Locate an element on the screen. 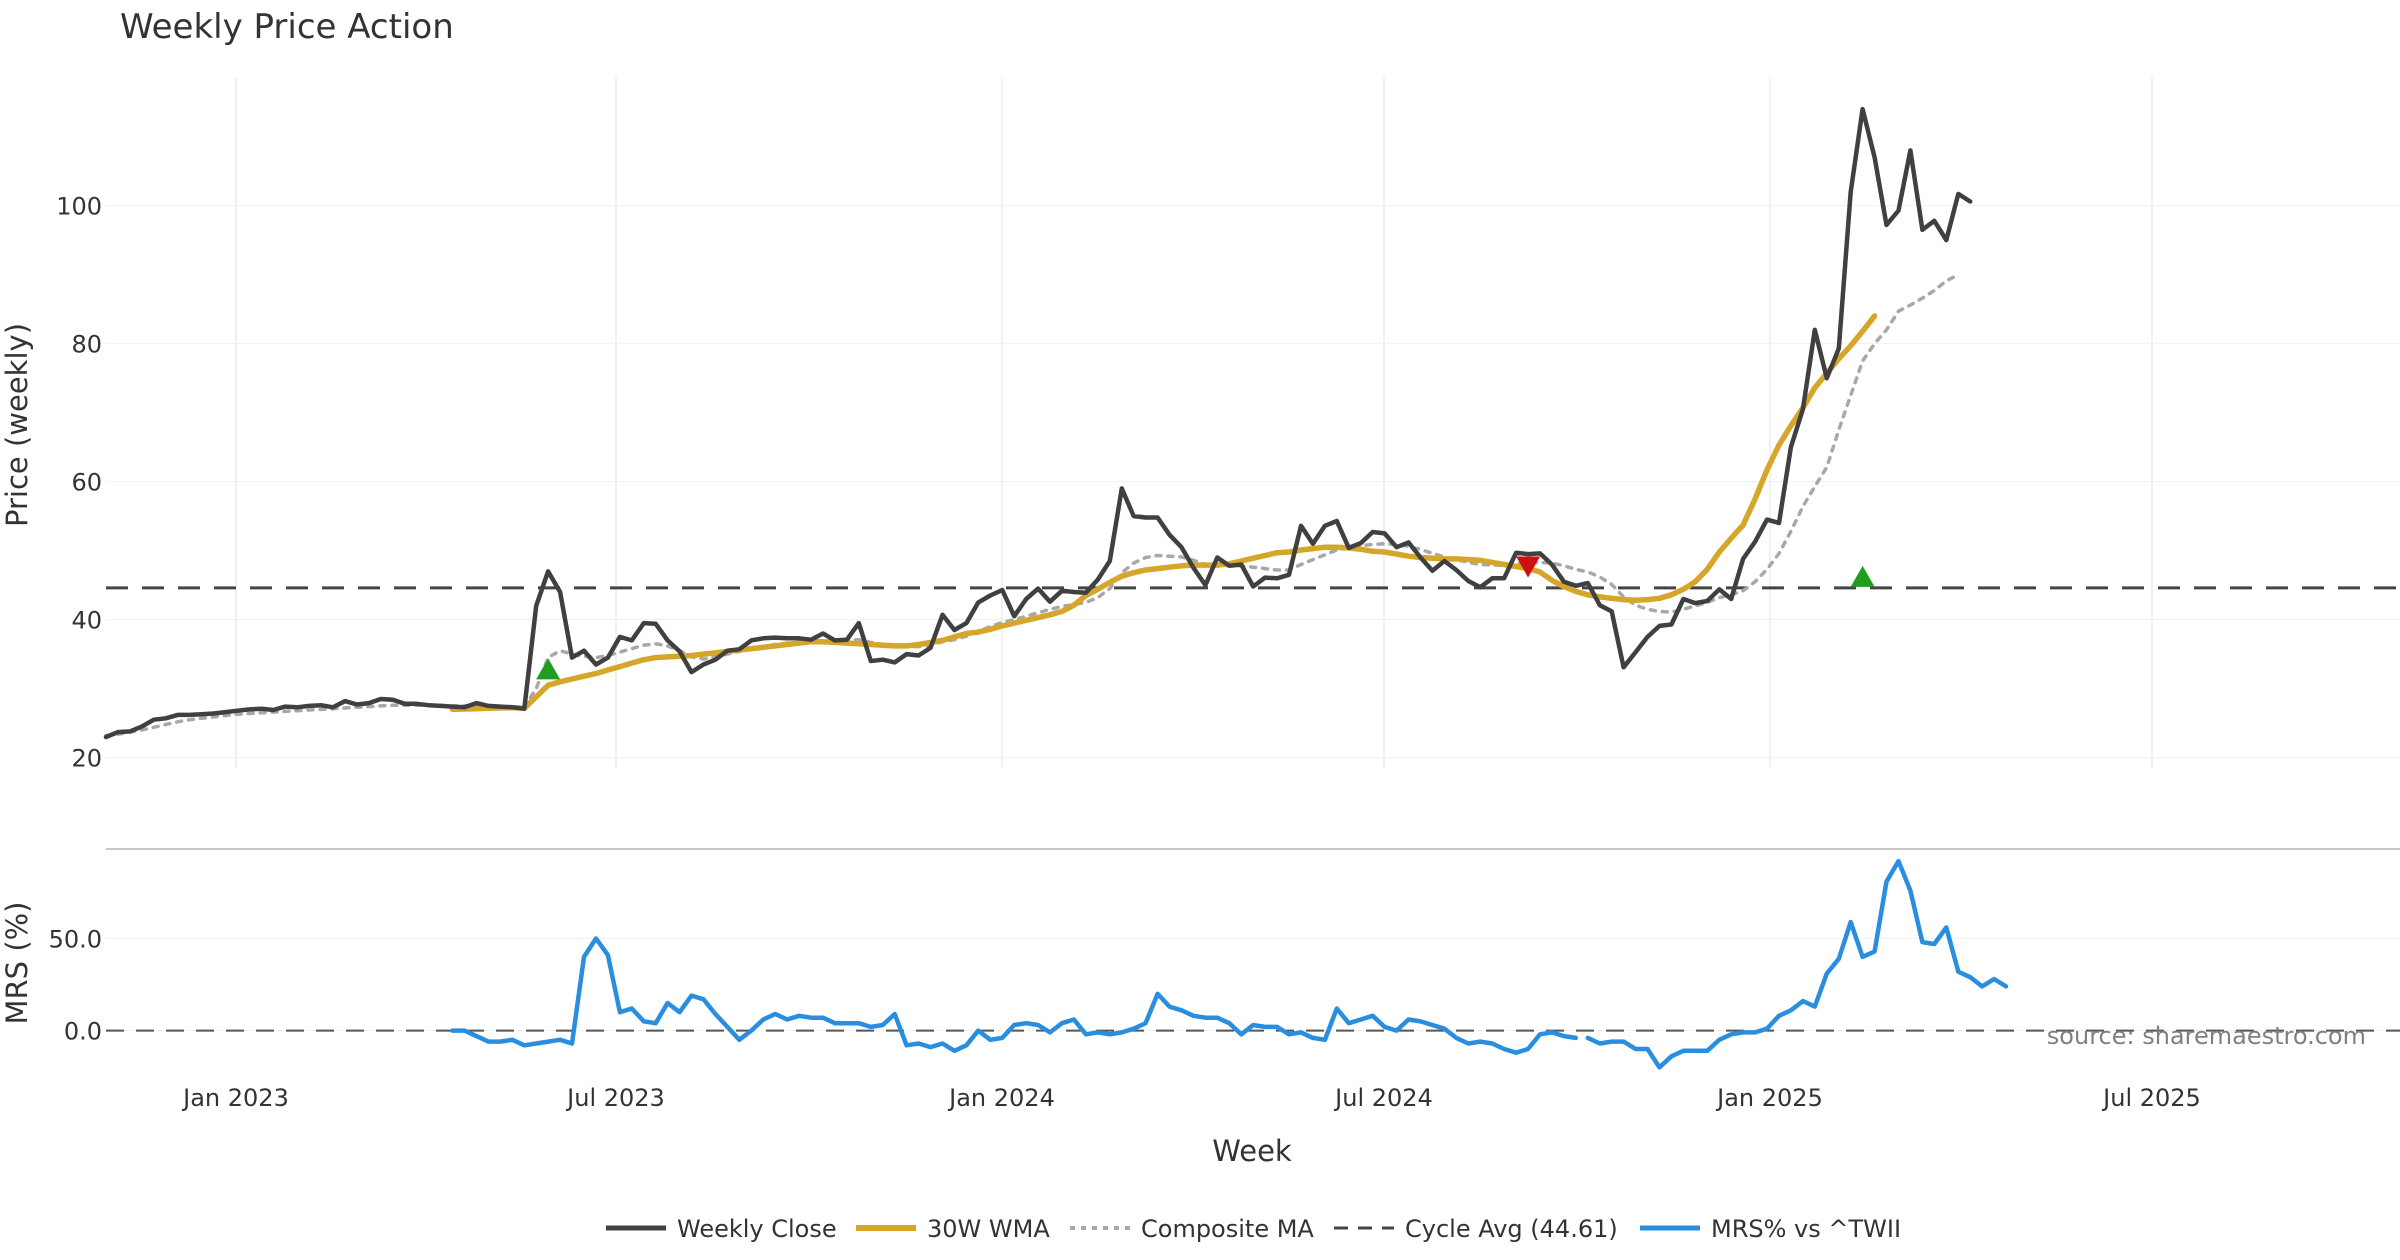 The height and width of the screenshot is (1260, 2400). chart-title: Weekly Price Action is located at coordinates (287, 27).